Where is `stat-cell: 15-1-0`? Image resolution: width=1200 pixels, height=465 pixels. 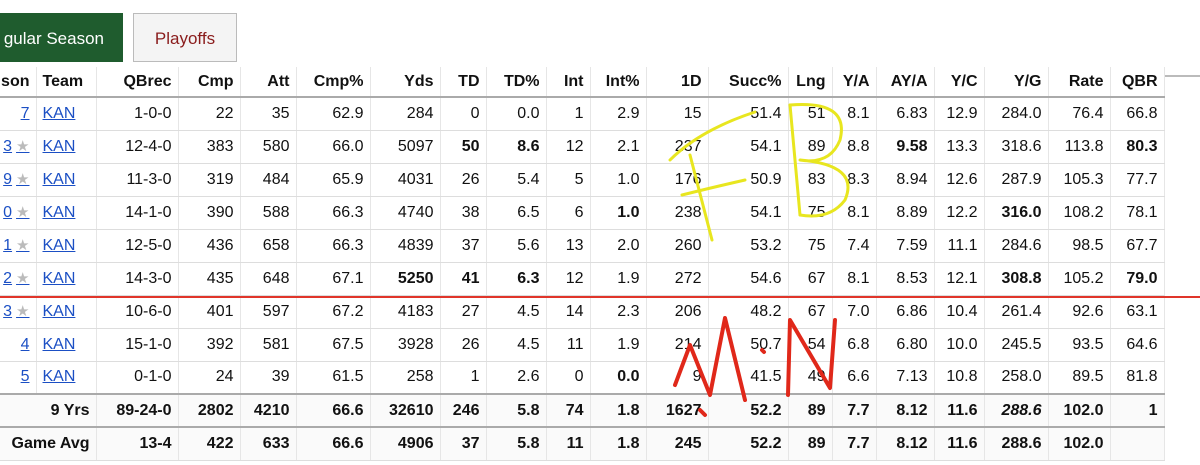
stat-cell: 15-1-0 is located at coordinates (137, 345).